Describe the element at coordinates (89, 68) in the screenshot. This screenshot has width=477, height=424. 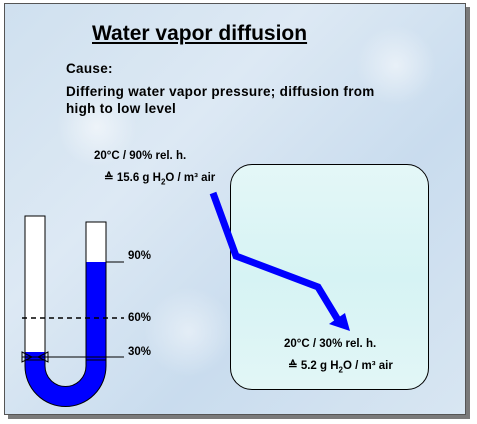
I see `cause-label: Cause:` at that location.